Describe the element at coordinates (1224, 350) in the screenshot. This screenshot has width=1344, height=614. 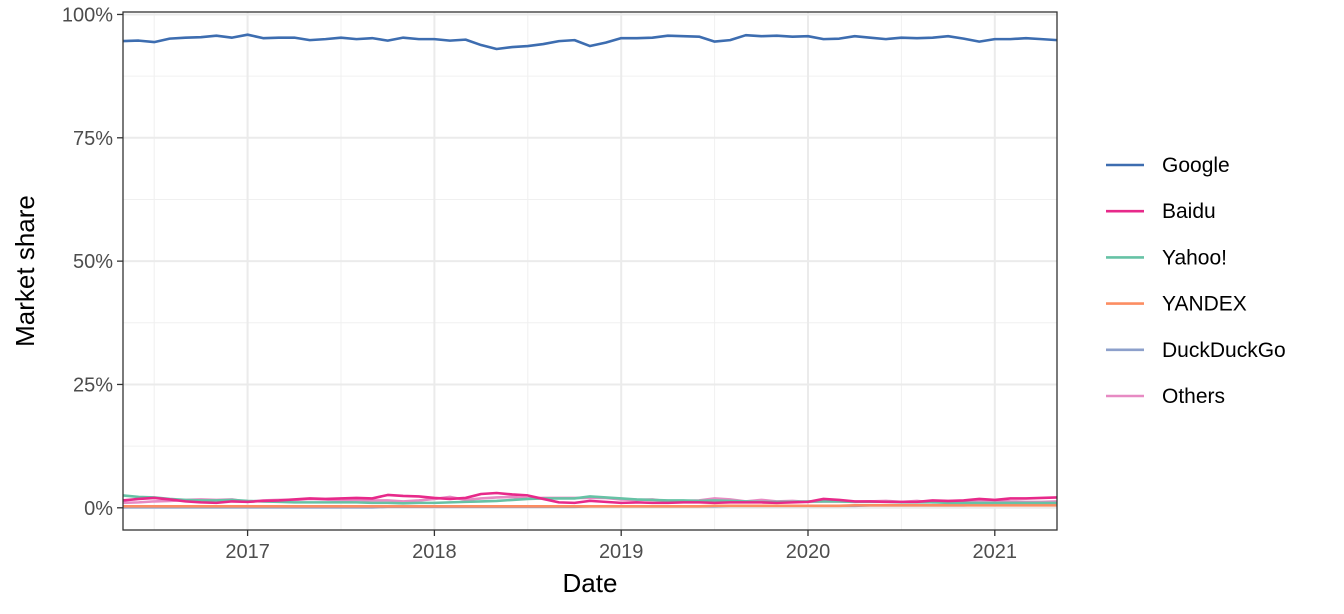
I see `legend-label-duckduckgo: DuckDuckGo` at that location.